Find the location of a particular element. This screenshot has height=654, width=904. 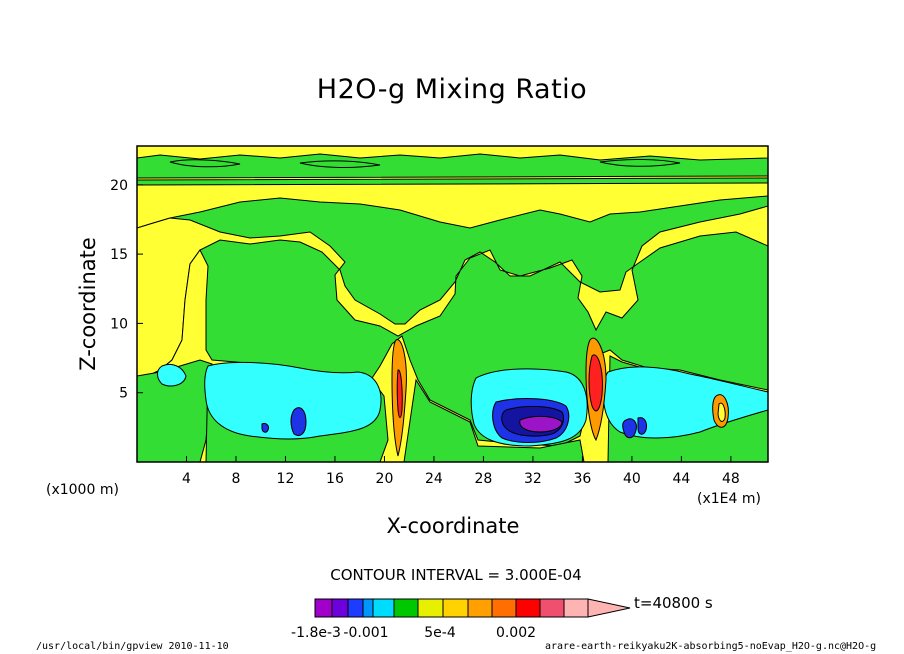

y-tick-label: 10 is located at coordinates (119, 324).